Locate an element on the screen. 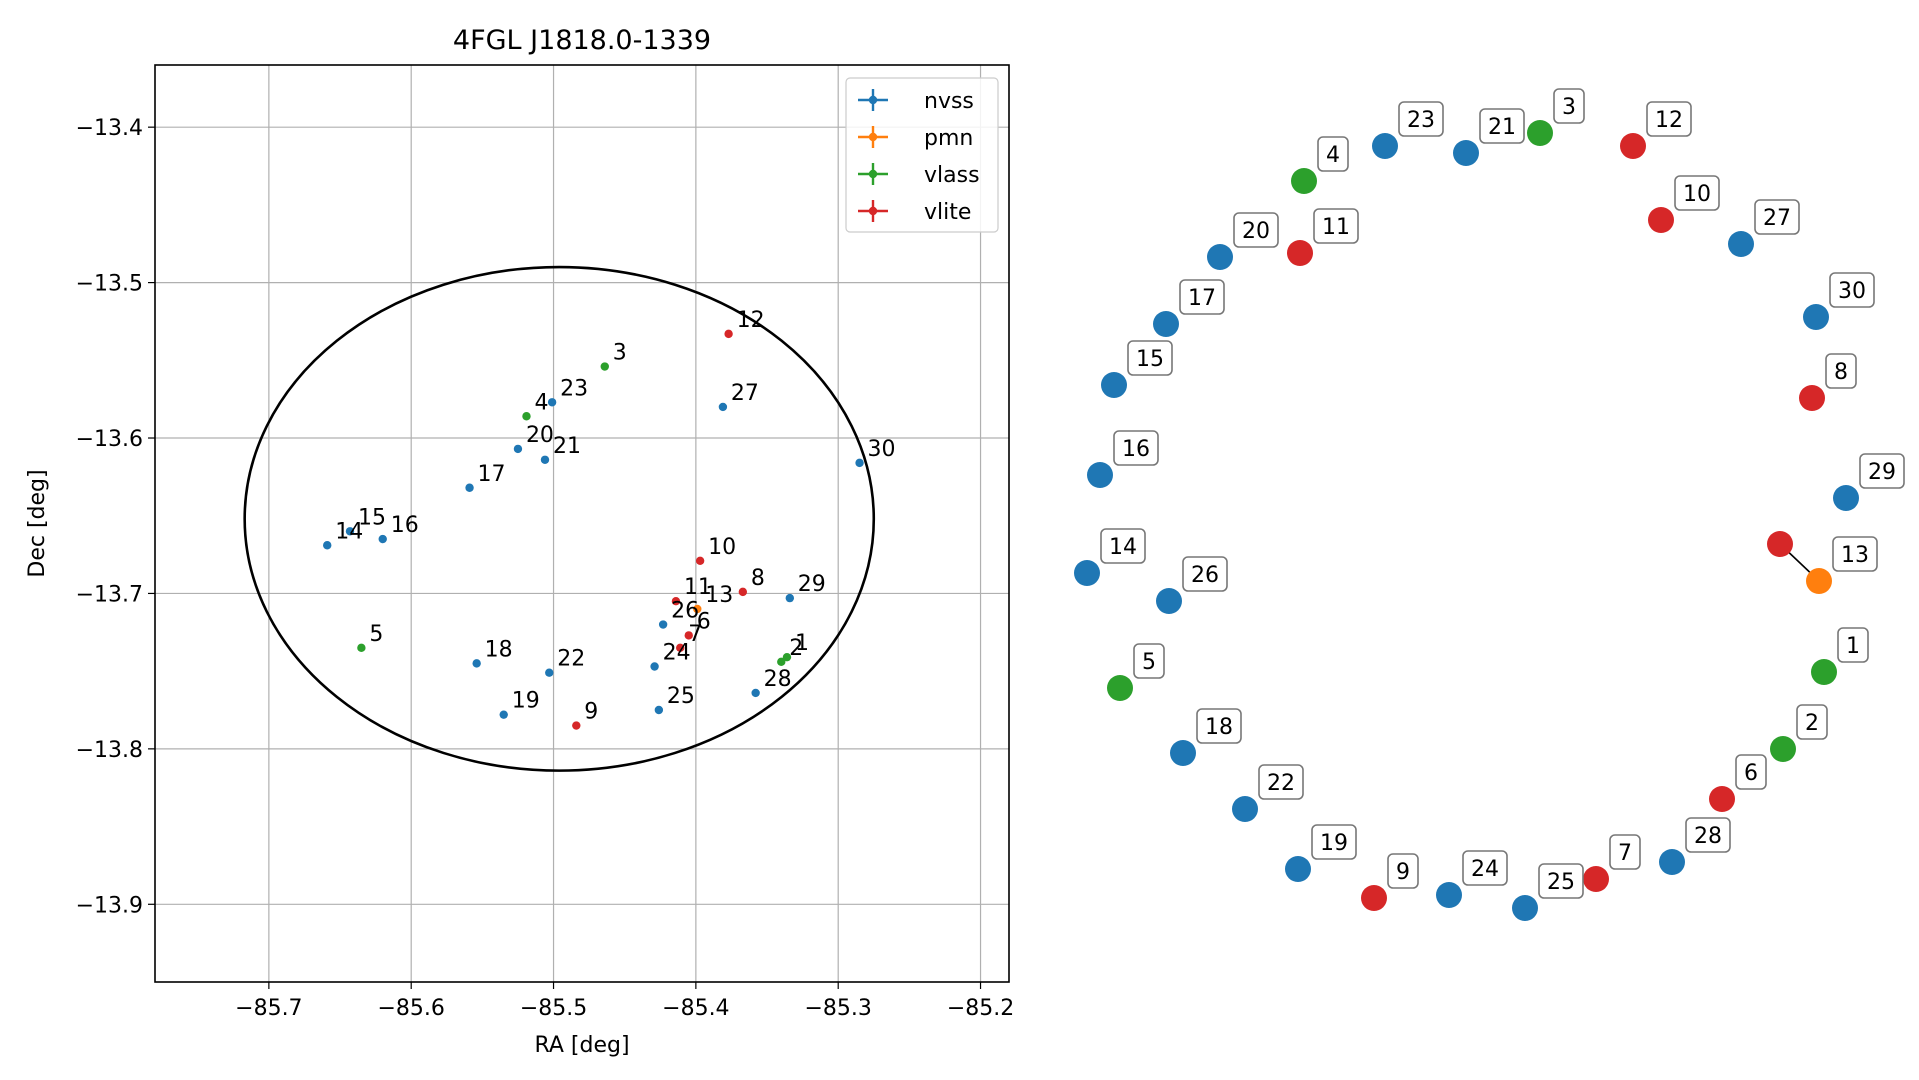 Image resolution: width=1919 pixels, height=1080 pixels. ring-label-29: 29 is located at coordinates (1882, 472).